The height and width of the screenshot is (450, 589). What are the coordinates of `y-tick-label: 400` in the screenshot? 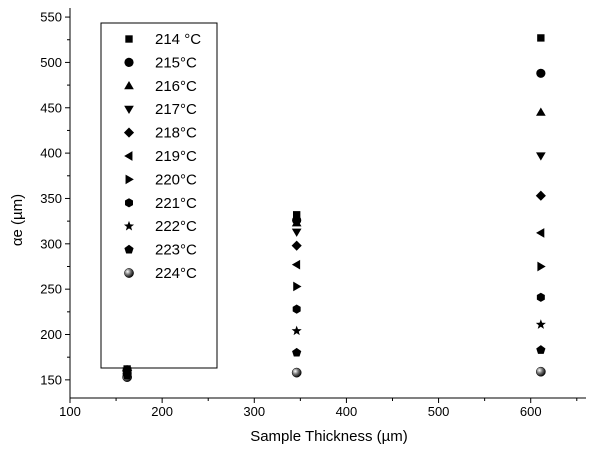 It's located at (51, 153).